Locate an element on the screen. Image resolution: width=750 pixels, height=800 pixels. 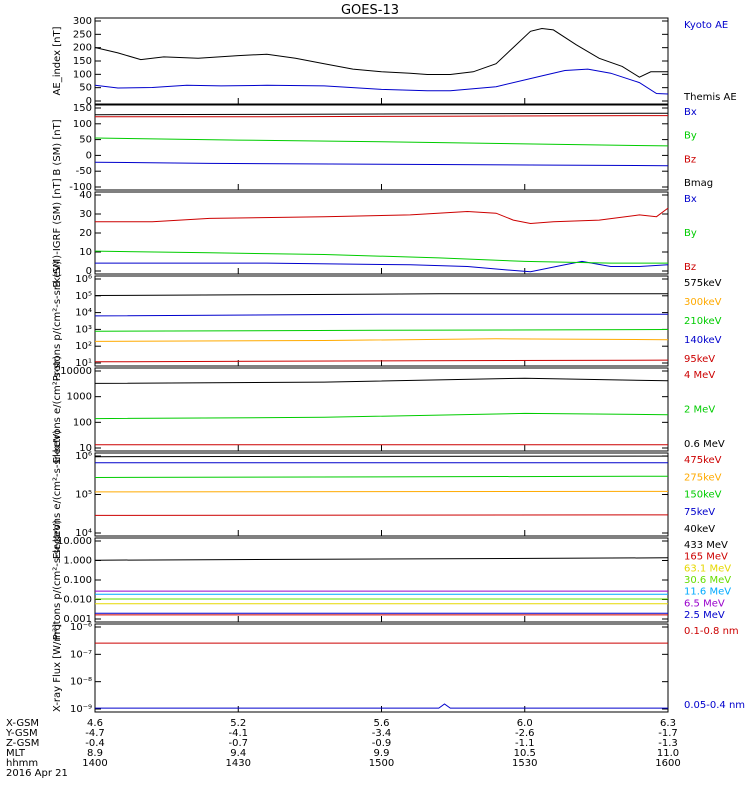
y-tick-label: 100 is located at coordinates (82, 74).